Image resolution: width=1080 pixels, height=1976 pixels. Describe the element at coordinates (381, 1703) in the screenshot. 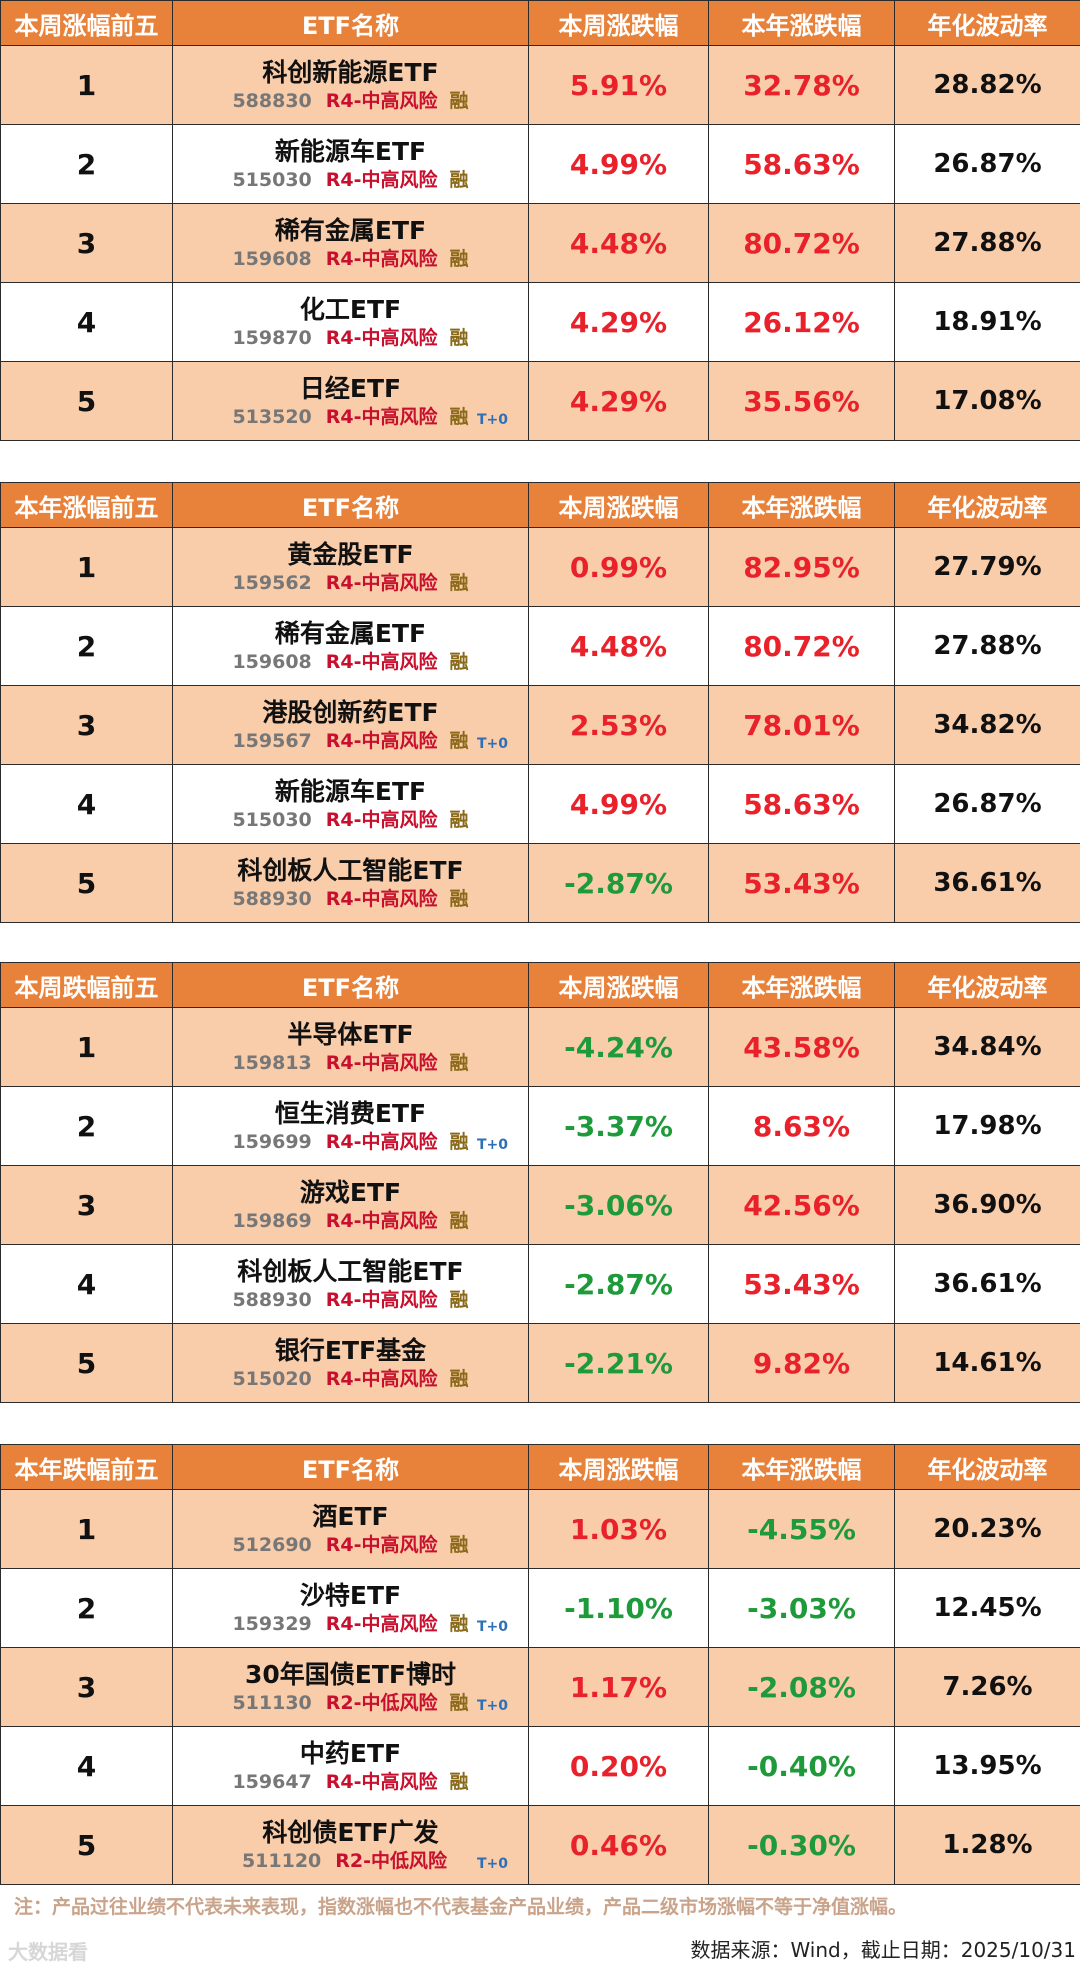

I see `risk-level-badge: R2-中低风险` at that location.